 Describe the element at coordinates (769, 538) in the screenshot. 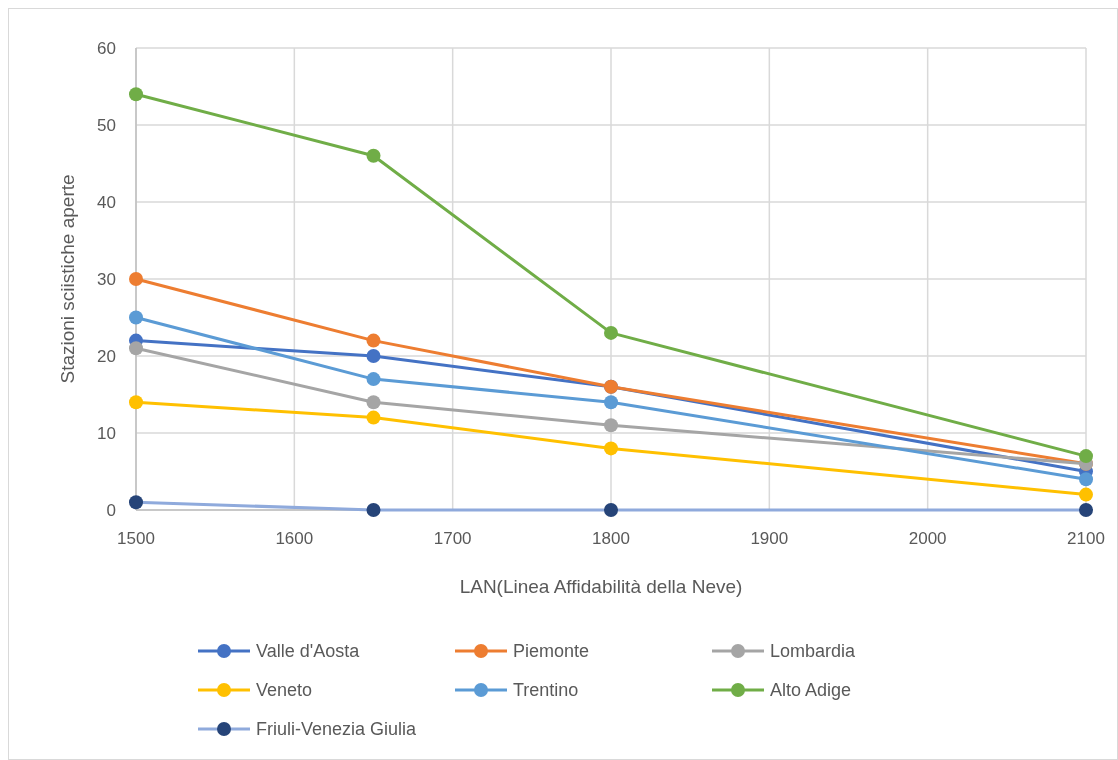

I see `x-tick-label: 1900` at that location.